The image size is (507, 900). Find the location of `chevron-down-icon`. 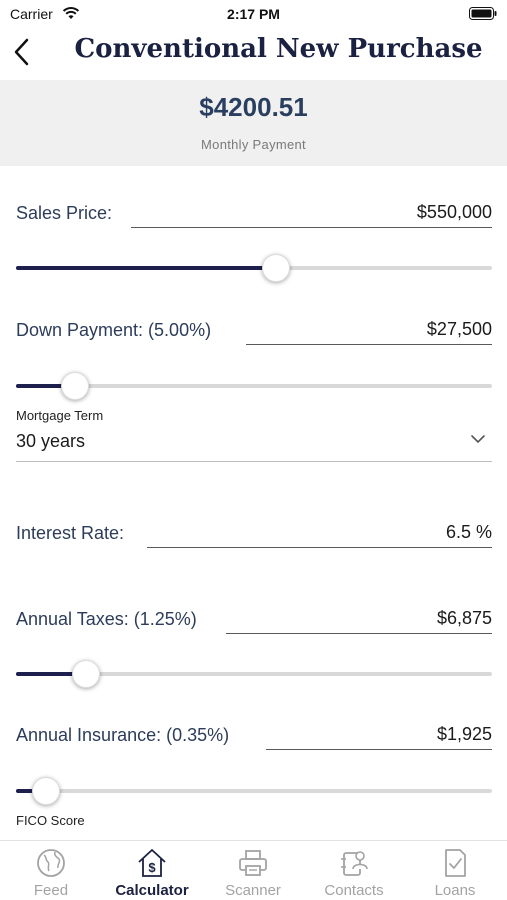

chevron-down-icon is located at coordinates (478, 439).